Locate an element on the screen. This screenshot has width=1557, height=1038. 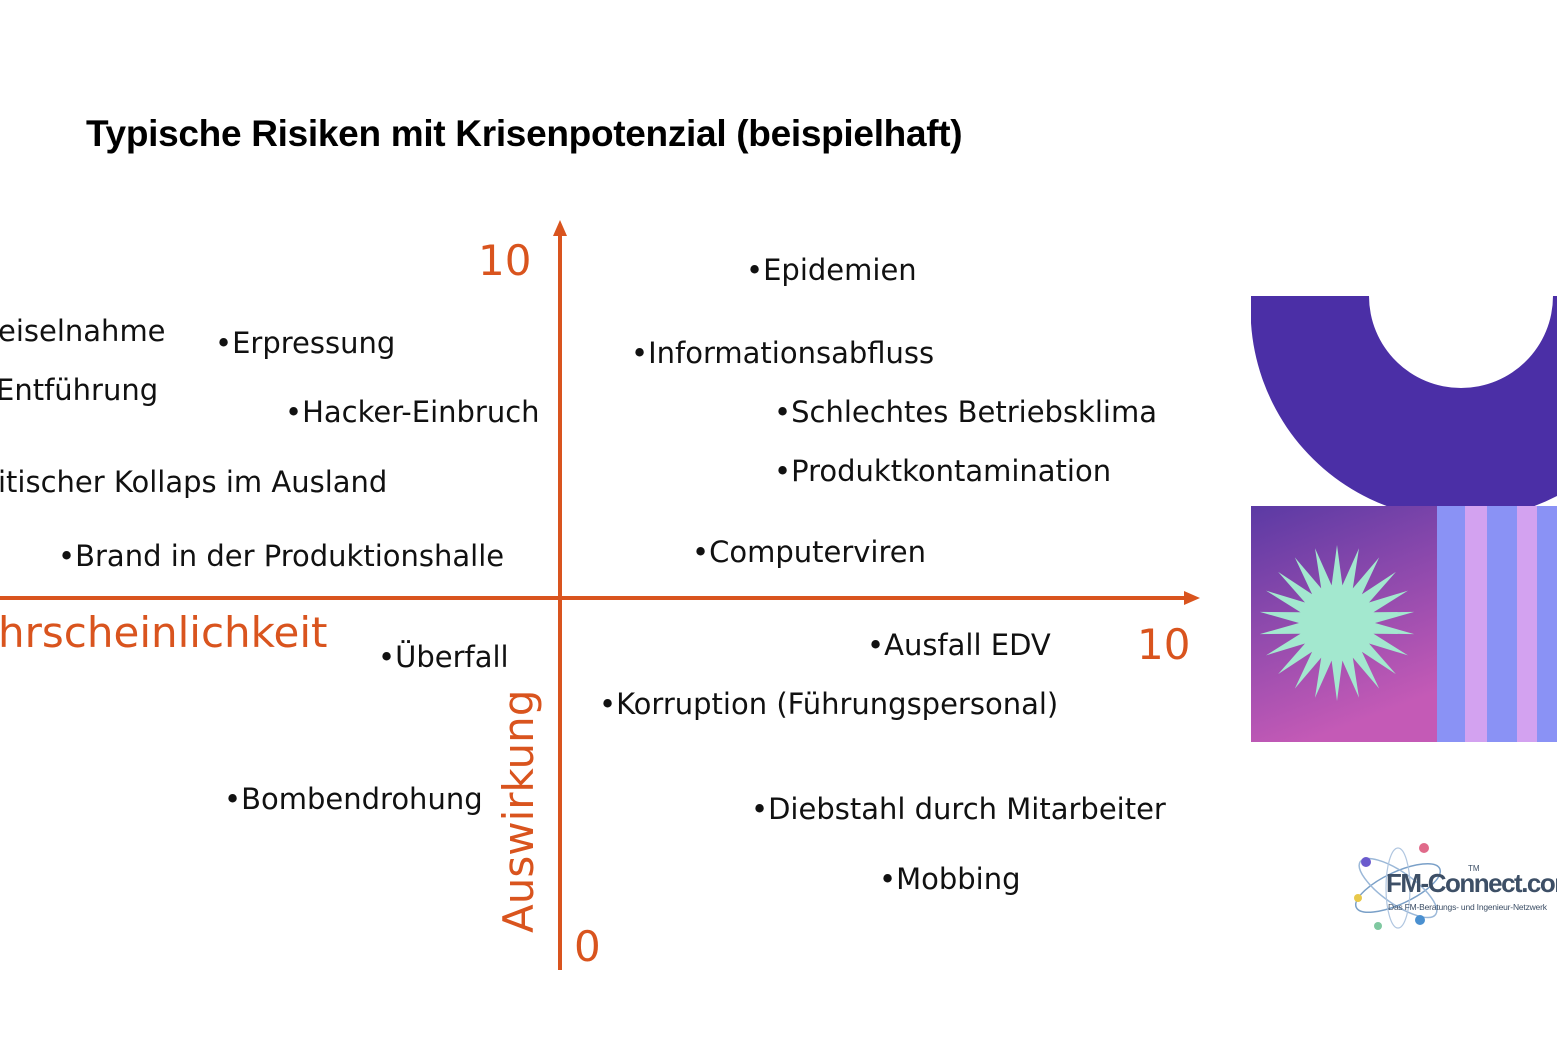
risk-label: itischer Kollaps im Ausland is located at coordinates (194, 482).